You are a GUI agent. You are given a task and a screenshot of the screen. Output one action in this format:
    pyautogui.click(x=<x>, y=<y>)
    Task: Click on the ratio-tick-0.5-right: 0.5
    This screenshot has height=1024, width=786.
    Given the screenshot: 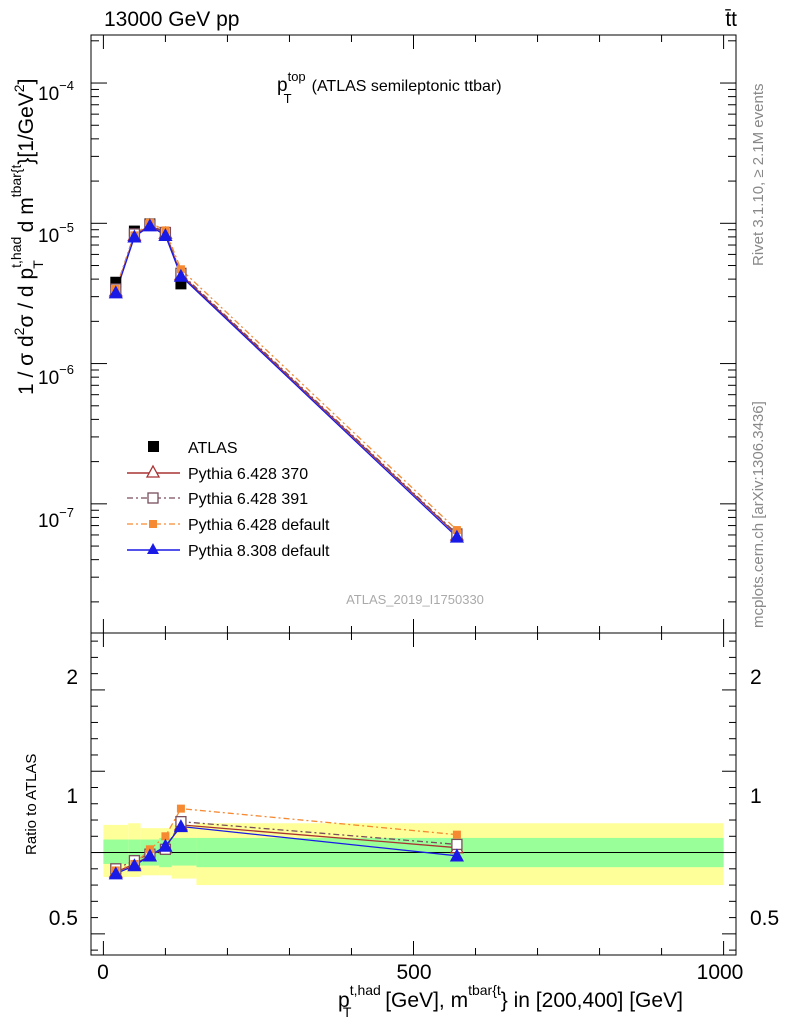 What is the action you would take?
    pyautogui.click(x=764, y=918)
    